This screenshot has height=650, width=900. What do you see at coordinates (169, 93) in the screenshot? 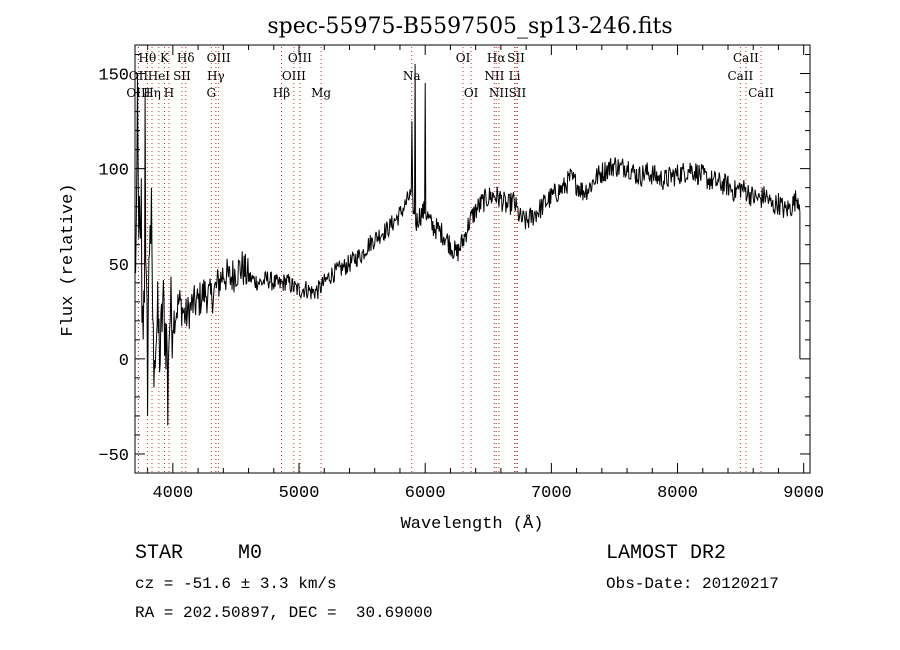
I see `spectral-line-label: H` at bounding box center [169, 93].